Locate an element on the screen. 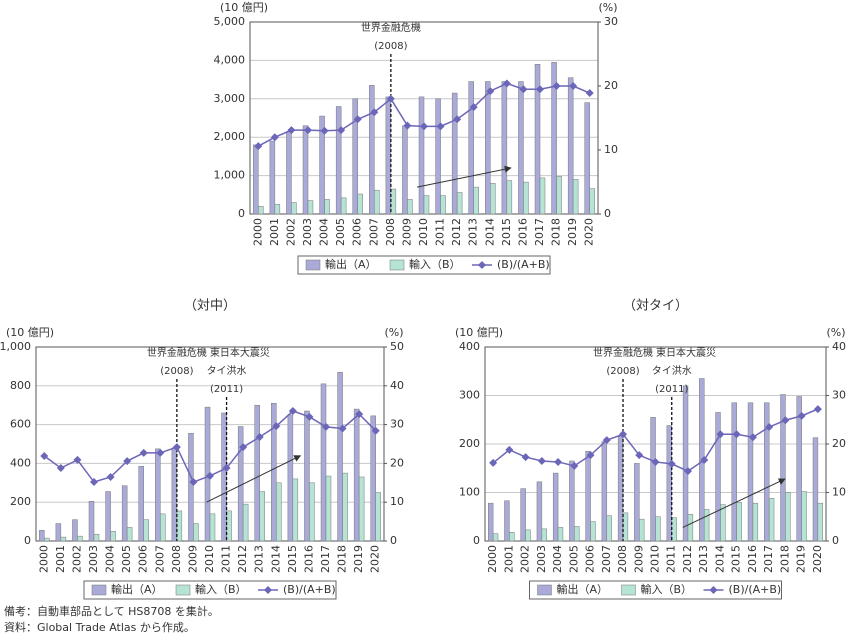  y-tick-label: 0 is located at coordinates (27, 540).